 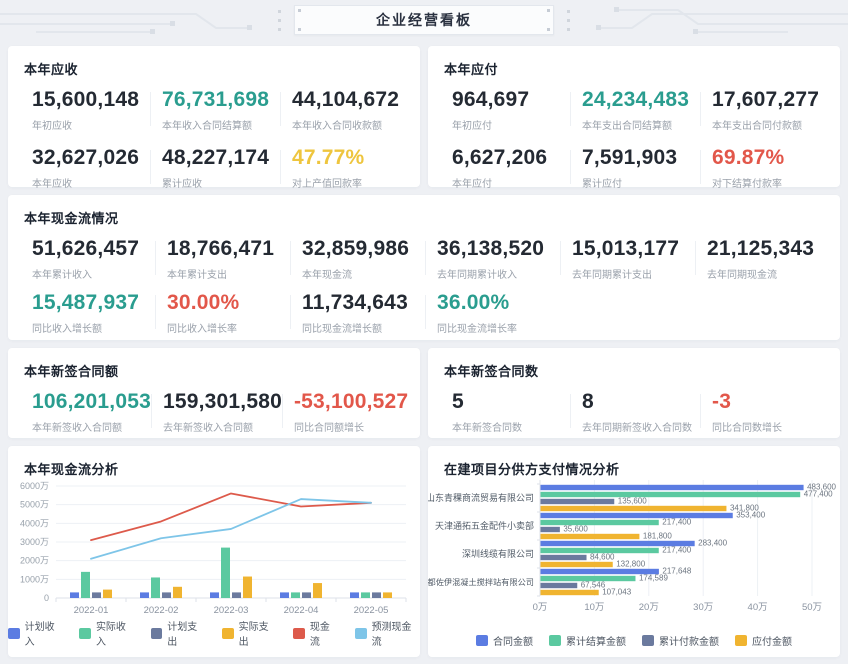 What do you see at coordinates (253, 635) in the screenshot?
I see `legend-label: 实际支出` at bounding box center [253, 635].